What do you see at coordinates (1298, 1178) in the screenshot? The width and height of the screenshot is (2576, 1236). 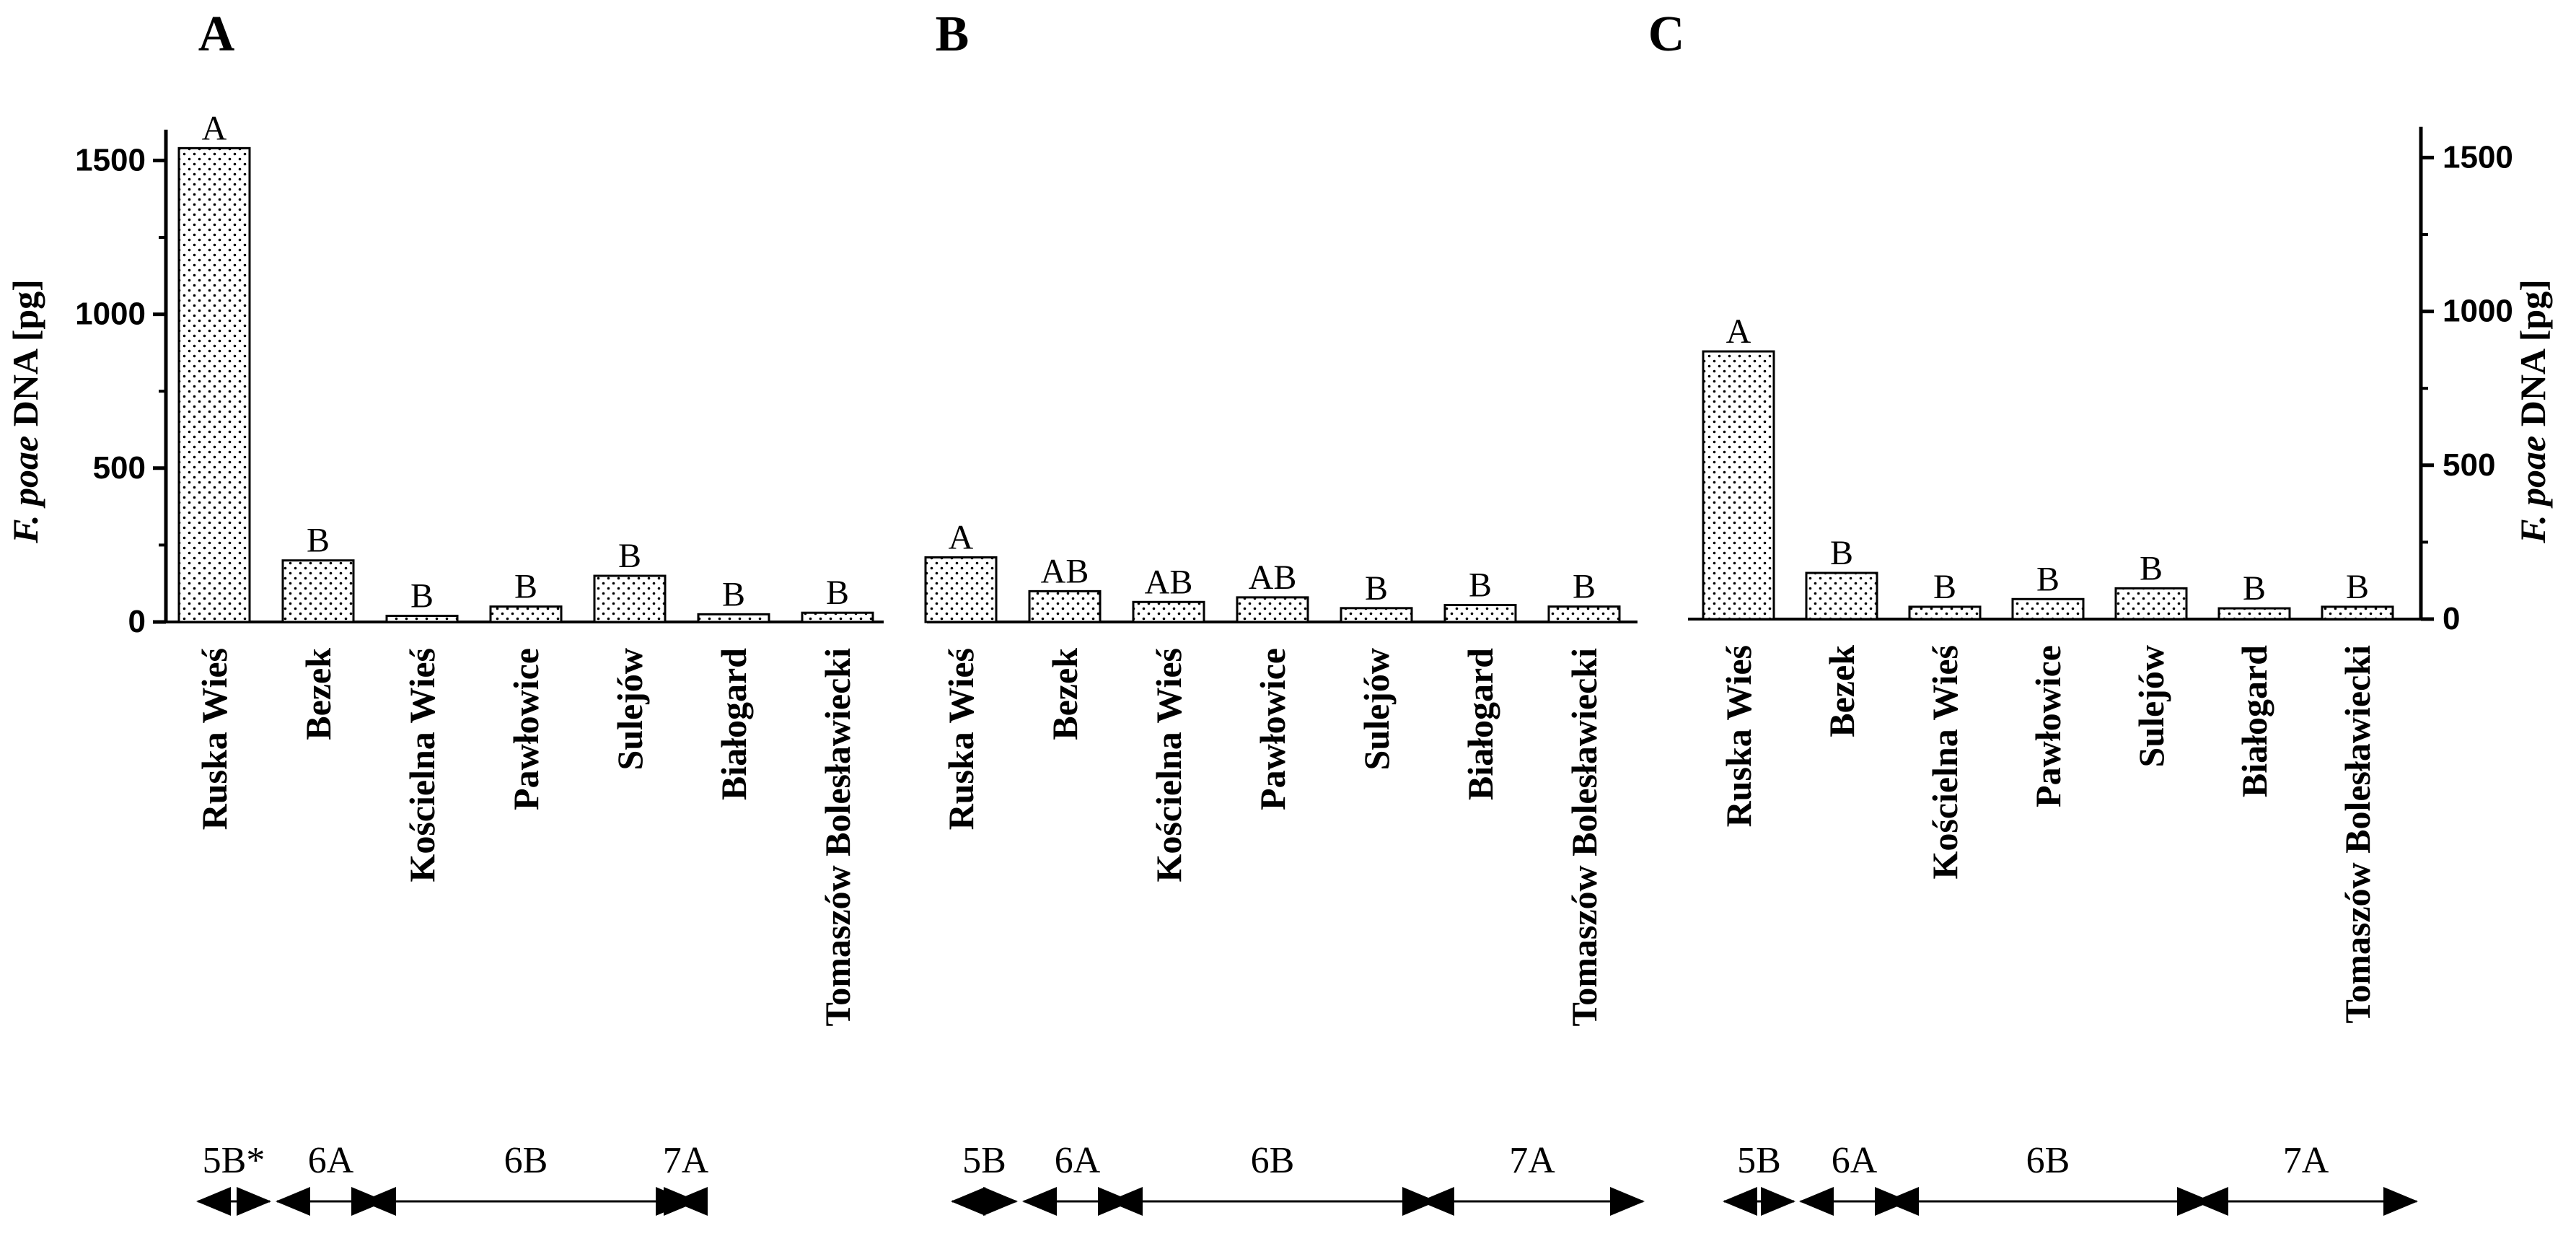 I see `panel-b-chromosome-groups: 5B 6A 6B 7A` at bounding box center [1298, 1178].